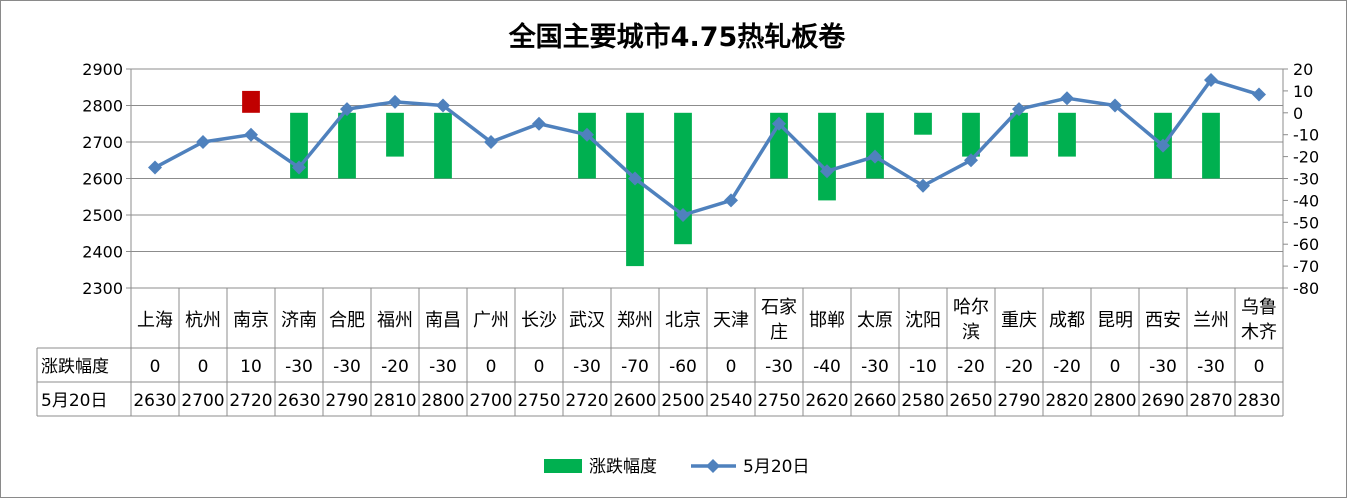  I want to click on y-right-tick-label: -40, so click(1306, 200).